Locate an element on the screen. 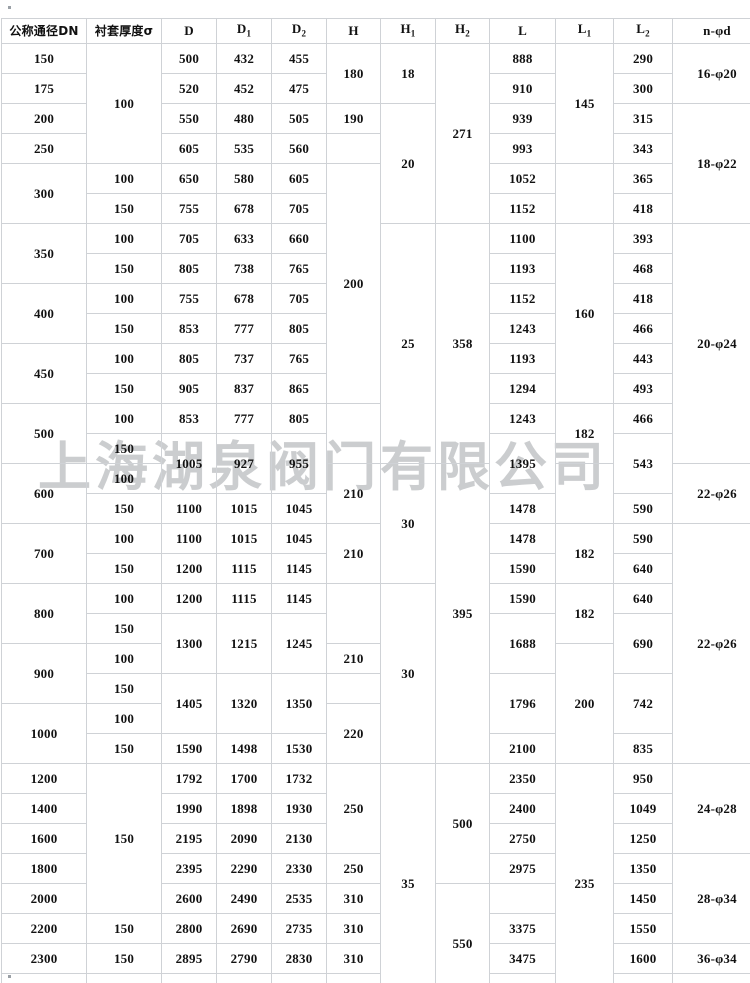 This screenshot has width=750, height=983. cell-l: 3475 is located at coordinates (522, 958).